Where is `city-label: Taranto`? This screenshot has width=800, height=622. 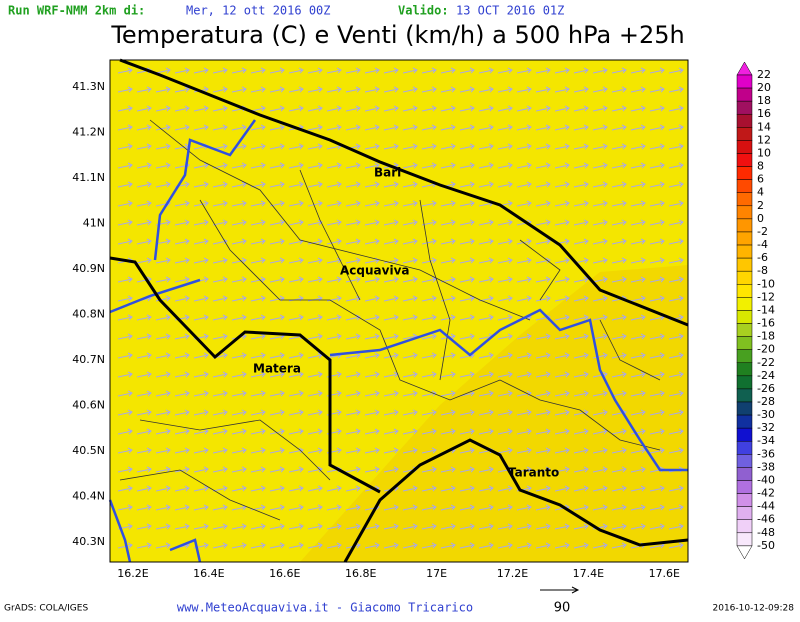
city-label: Taranto is located at coordinates (533, 473).